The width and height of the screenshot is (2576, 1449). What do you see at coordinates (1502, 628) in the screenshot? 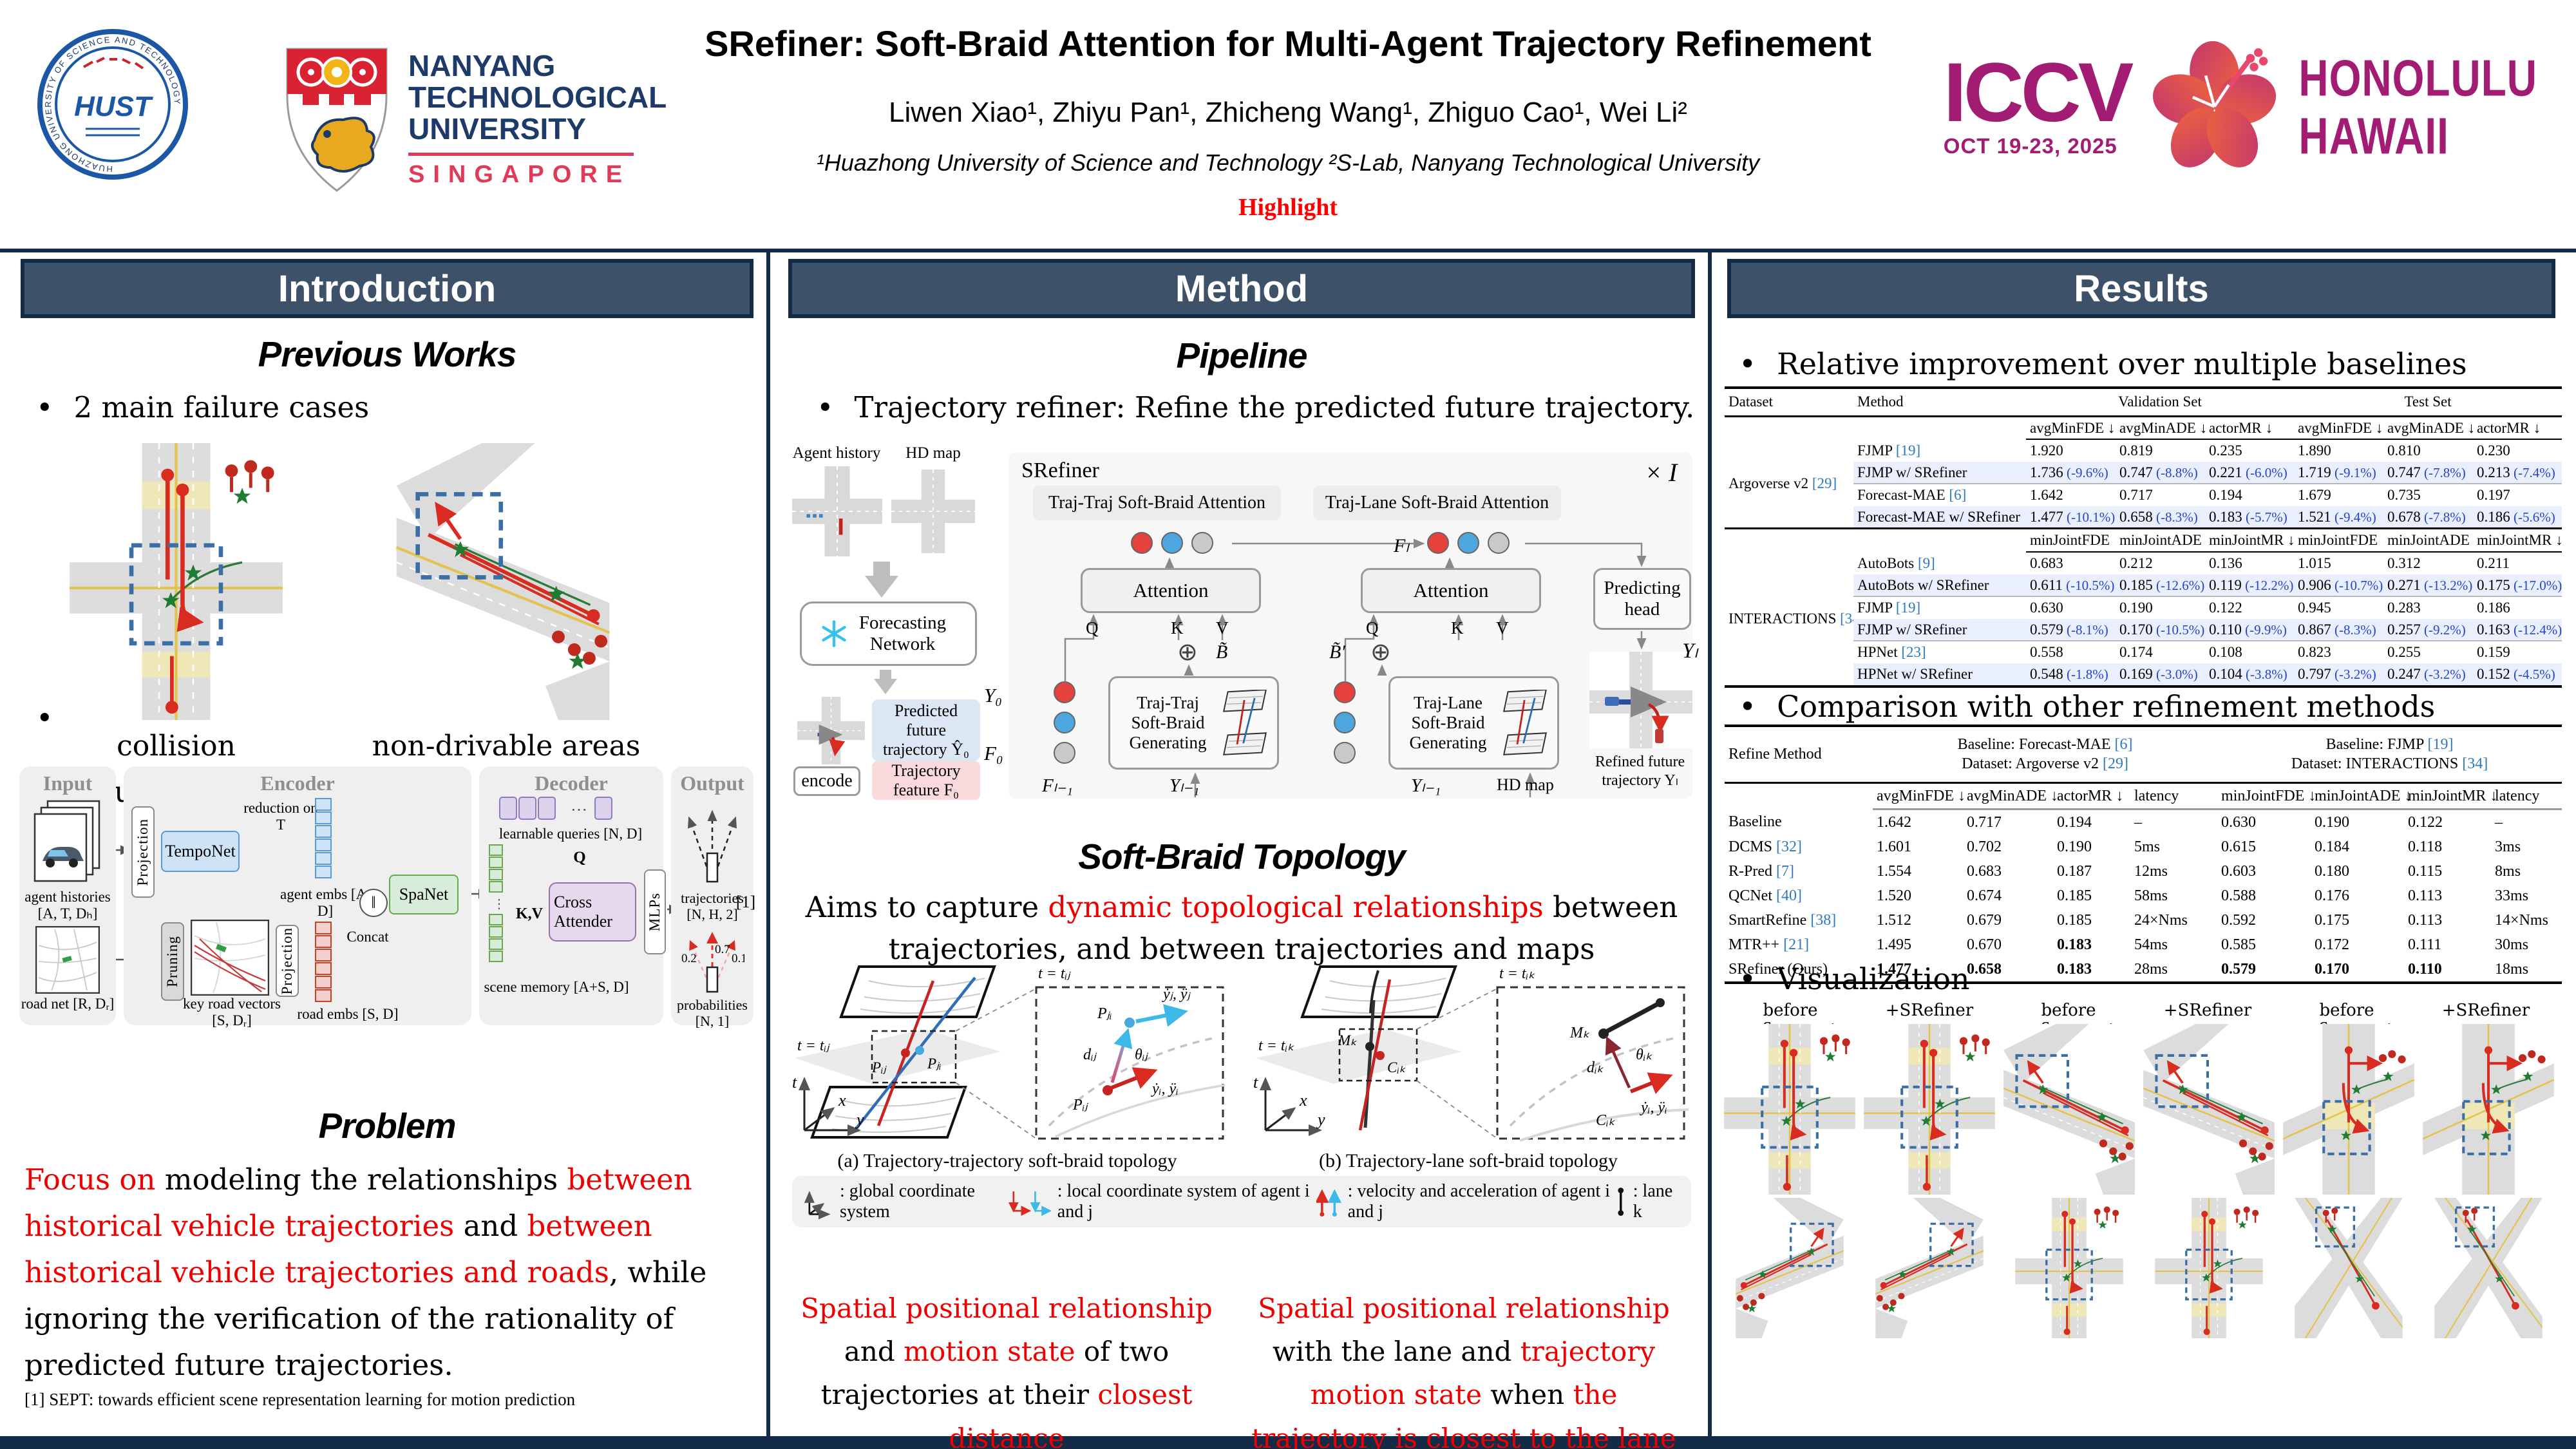
I see `v-label: V` at bounding box center [1502, 628].